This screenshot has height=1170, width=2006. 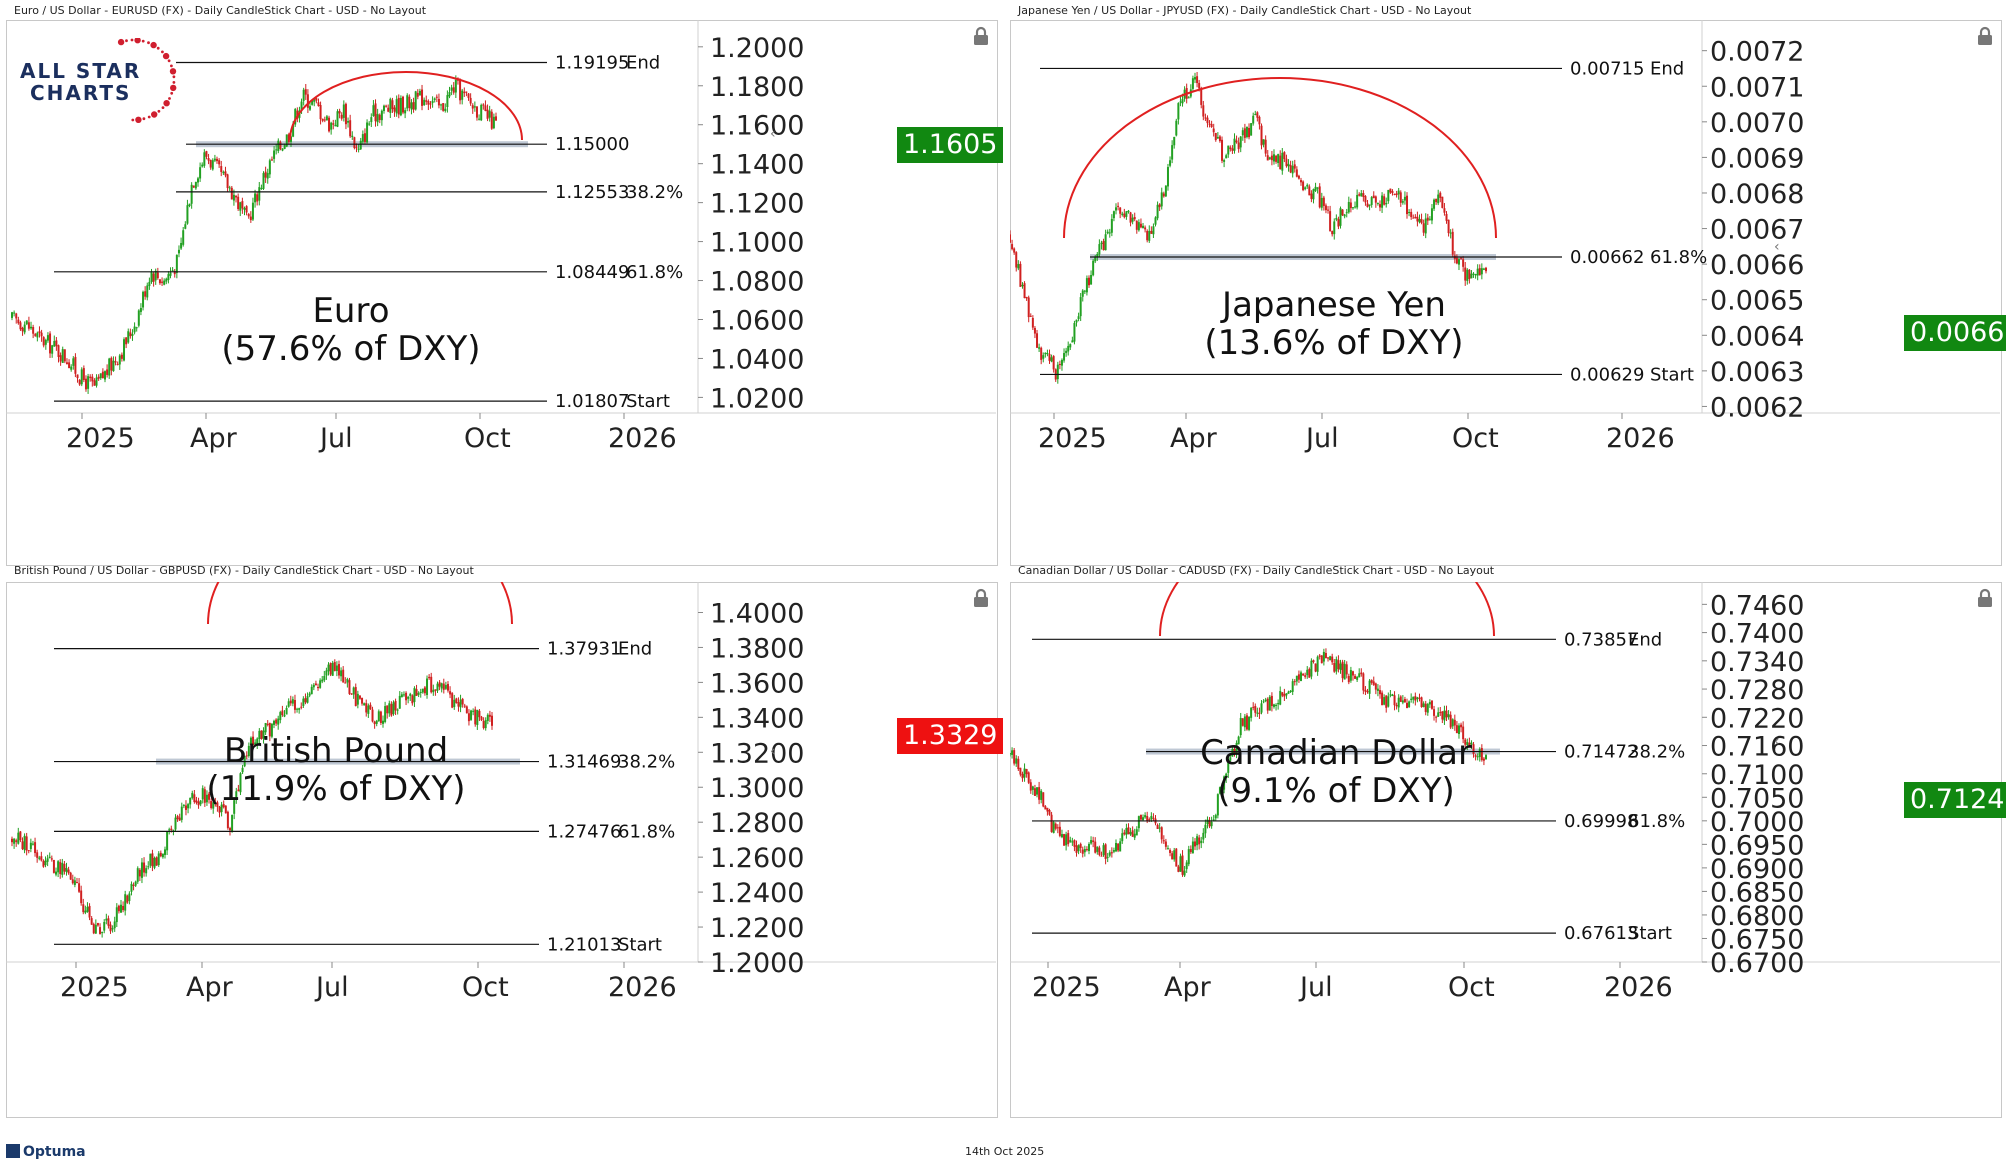 I want to click on x-tick-label: Apr, so click(x=210, y=987).